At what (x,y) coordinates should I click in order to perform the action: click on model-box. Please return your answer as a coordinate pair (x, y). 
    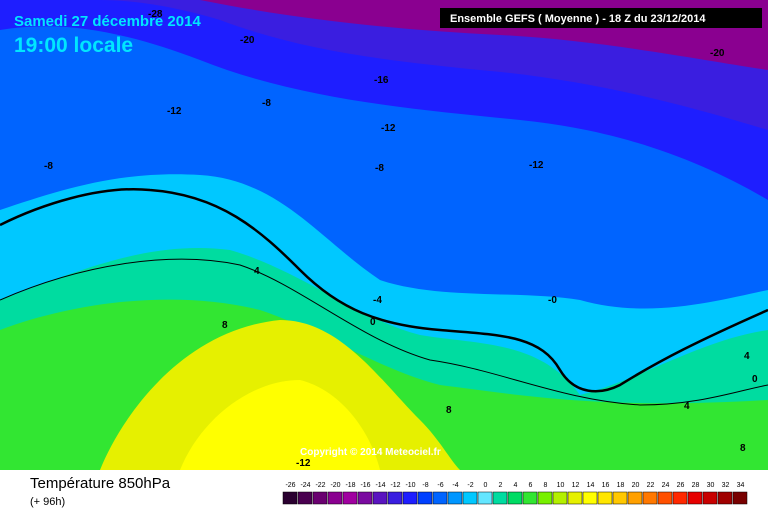
    Looking at the image, I should click on (601, 18).